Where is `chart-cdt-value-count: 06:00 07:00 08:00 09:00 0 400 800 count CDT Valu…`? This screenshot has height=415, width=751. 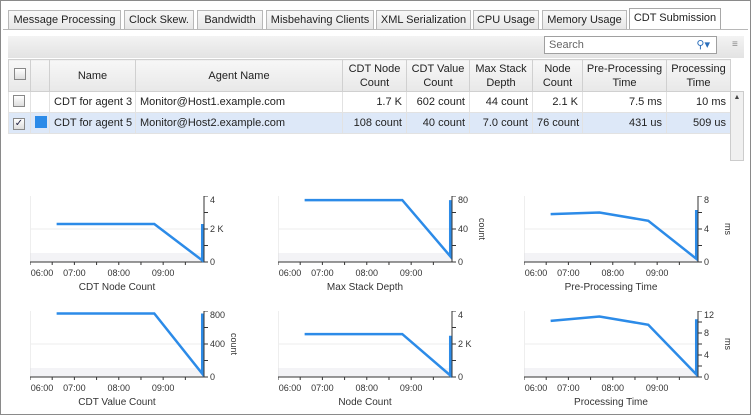
chart-cdt-value-count: 06:00 07:00 08:00 09:00 0 400 800 count CDT Valu… is located at coordinates (137, 361).